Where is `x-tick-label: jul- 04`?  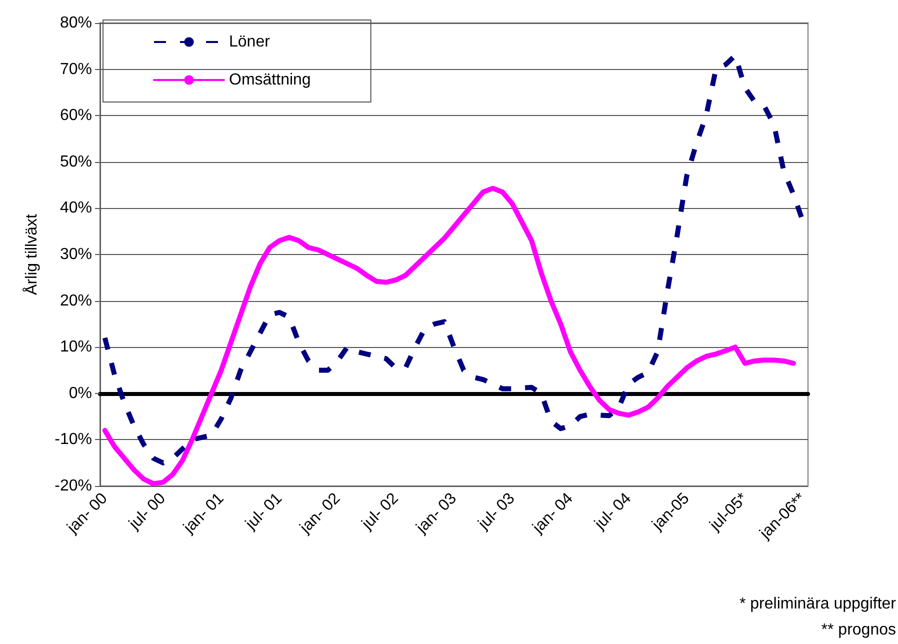 x-tick-label: jul- 04 is located at coordinates (613, 512).